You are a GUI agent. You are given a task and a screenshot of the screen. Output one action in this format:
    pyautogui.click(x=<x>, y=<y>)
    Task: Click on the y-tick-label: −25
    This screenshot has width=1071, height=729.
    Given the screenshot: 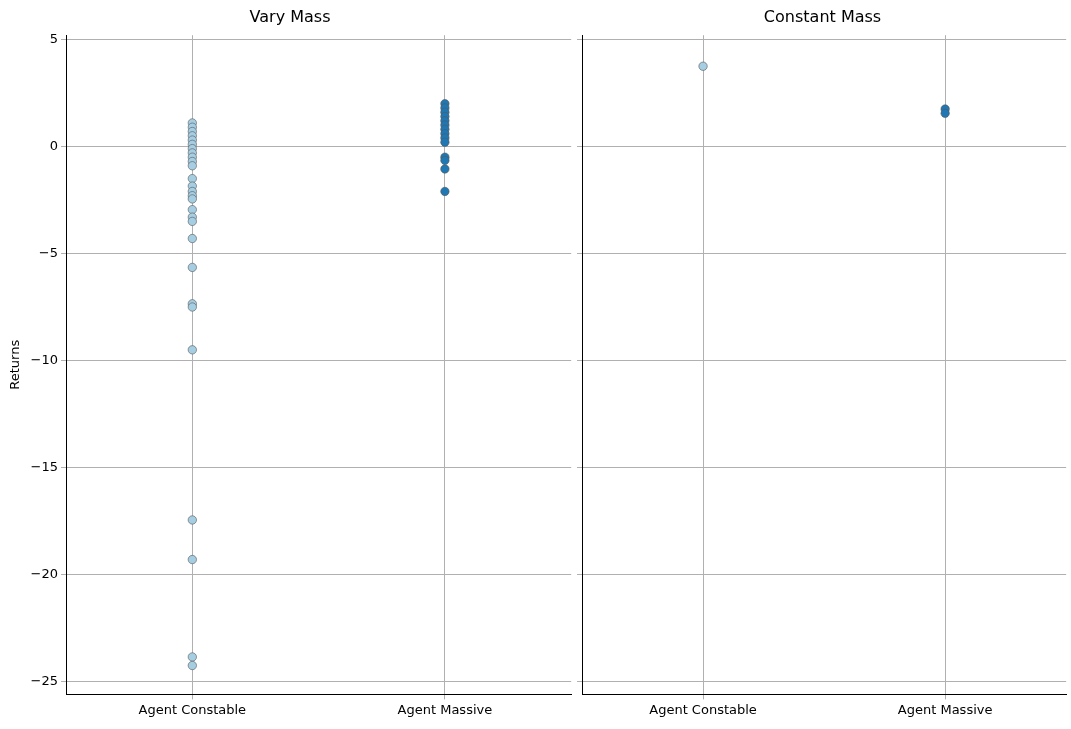 What is the action you would take?
    pyautogui.click(x=44, y=680)
    